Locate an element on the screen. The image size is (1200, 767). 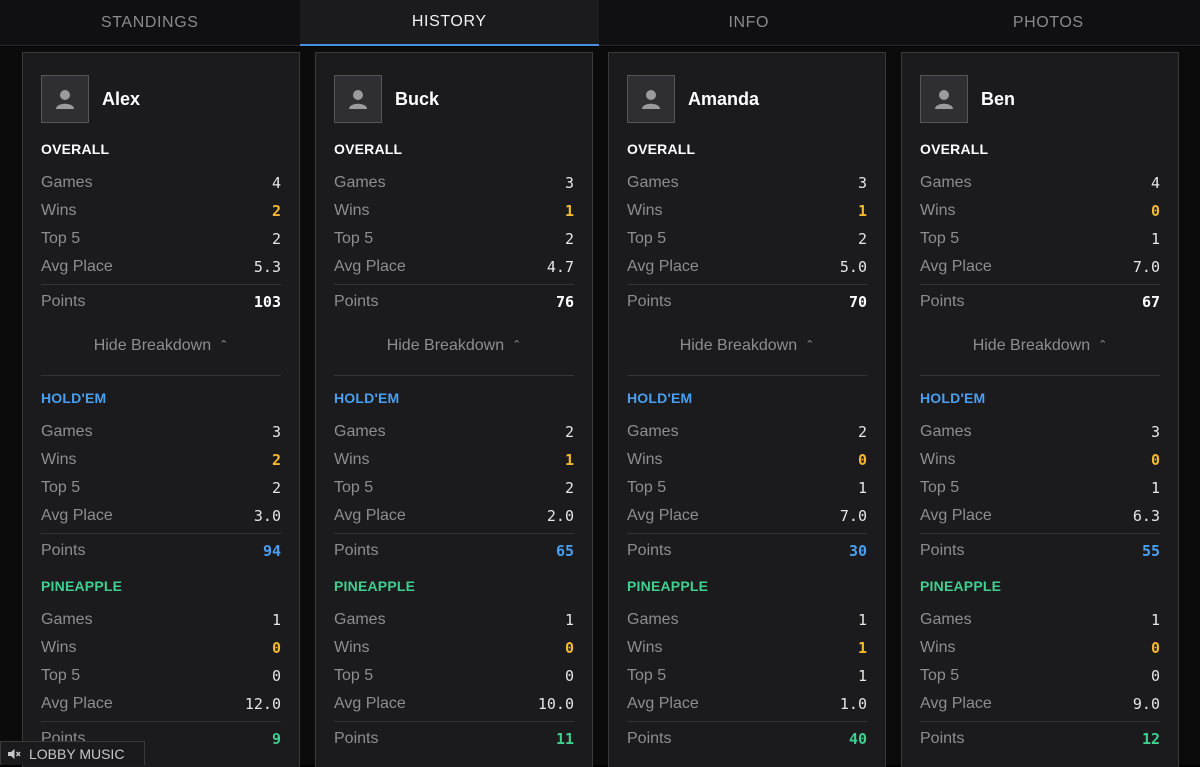
stat-row-avg: Avg Place 7.0 is located at coordinates (1040, 267).